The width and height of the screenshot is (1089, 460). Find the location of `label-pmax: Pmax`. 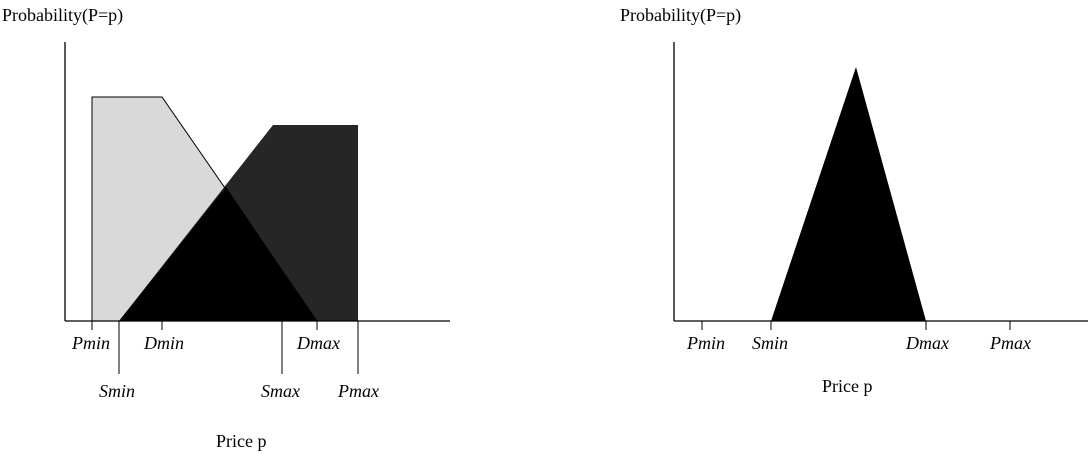

label-pmax: Pmax is located at coordinates (358, 391).